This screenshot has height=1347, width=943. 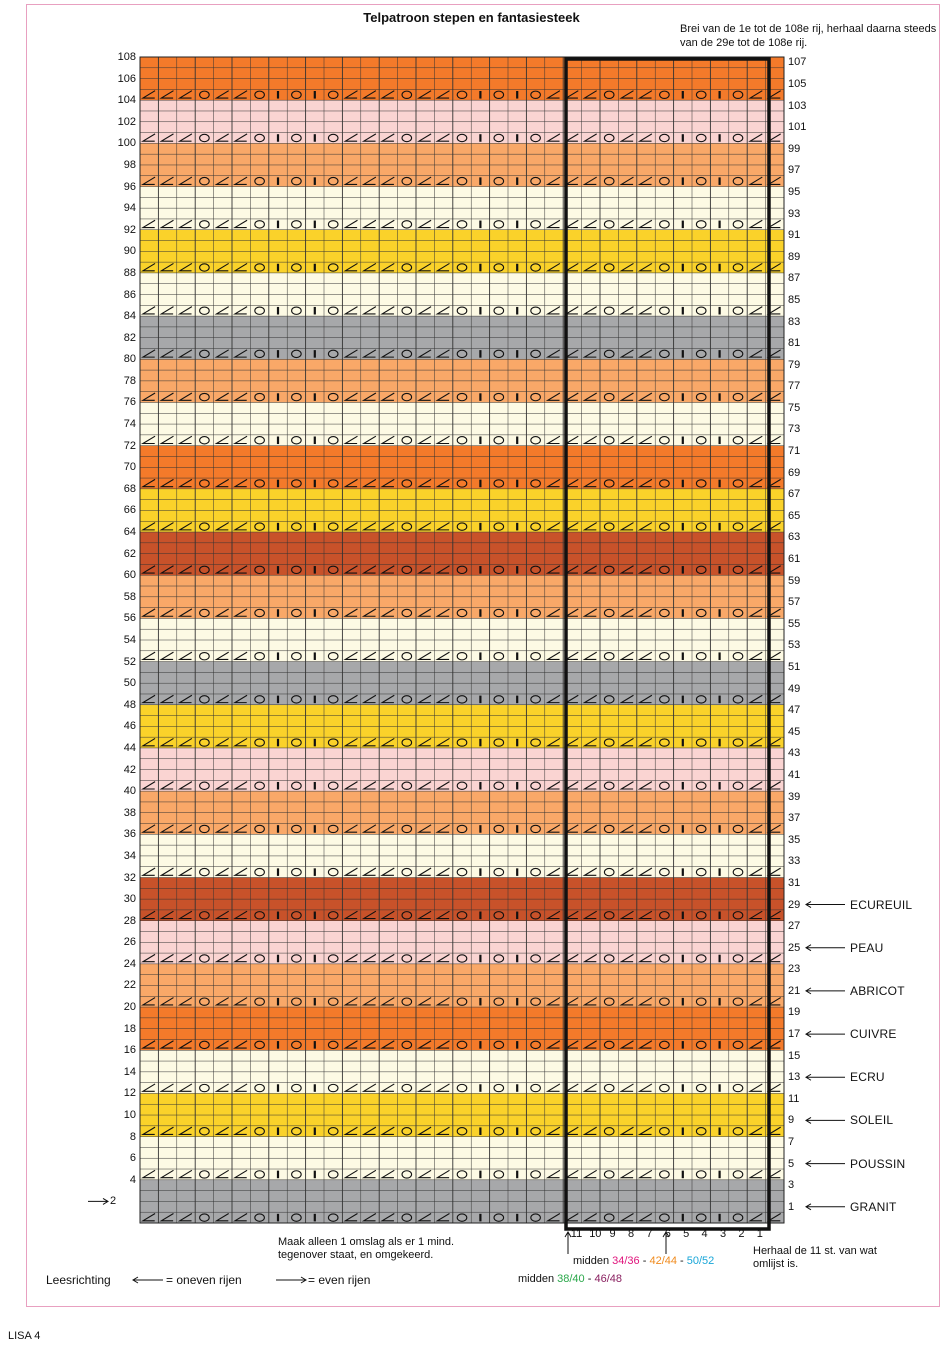 I want to click on size-42-44: 42/44, so click(x=663, y=1261).